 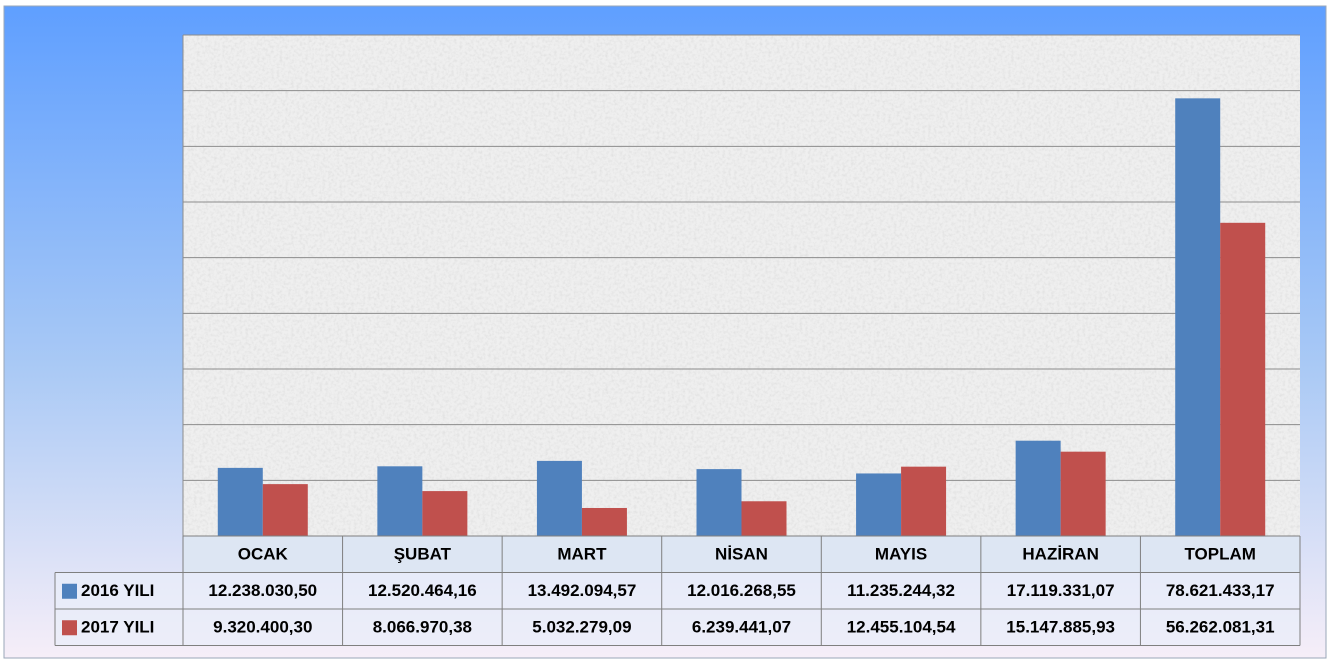 What do you see at coordinates (1060, 554) in the screenshot?
I see `category-label: HAZİRAN` at bounding box center [1060, 554].